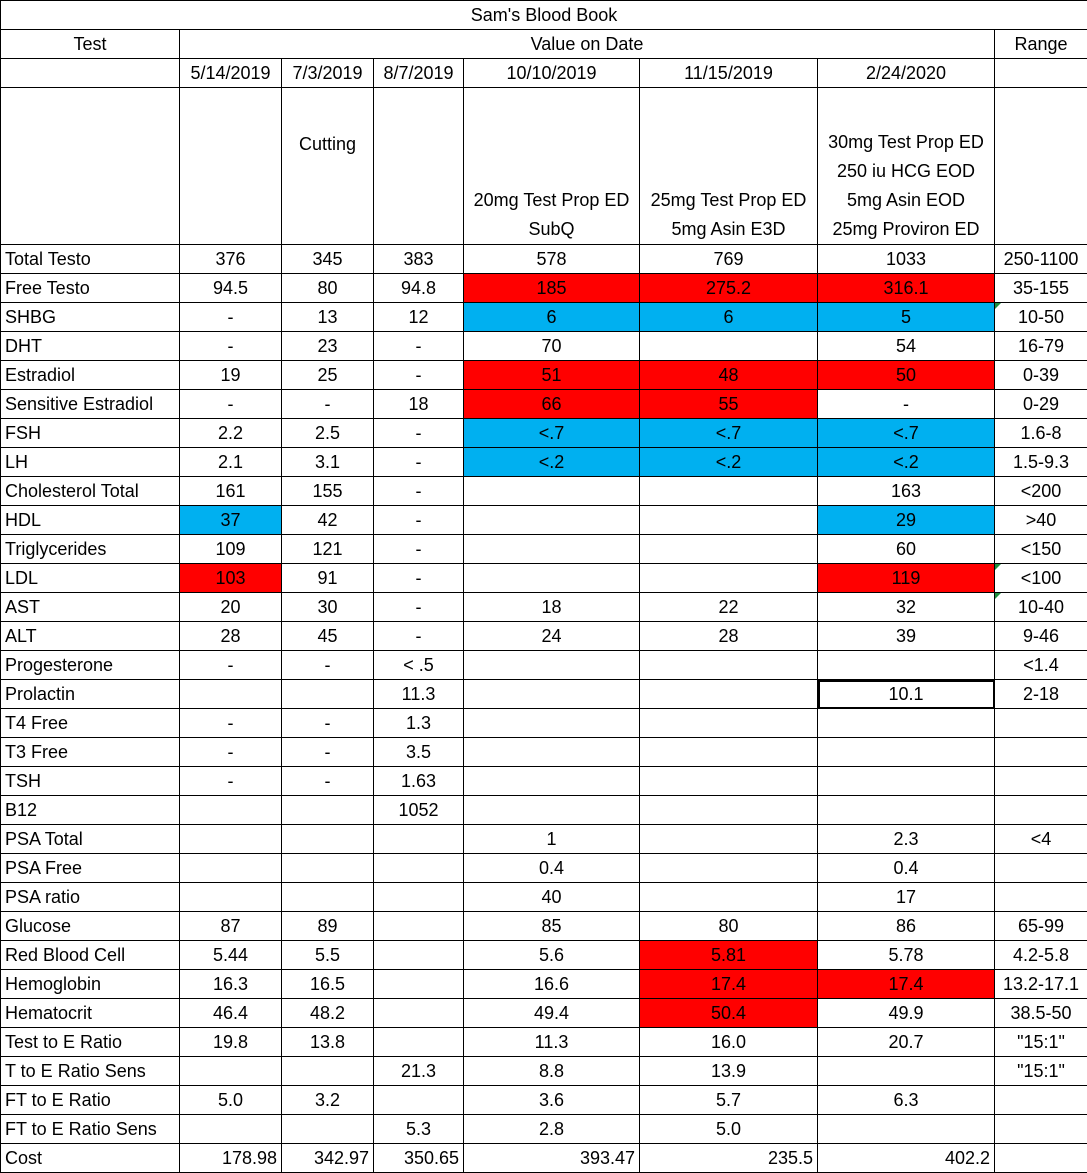 The image size is (1087, 1173). I want to click on value-cell: 3.1, so click(328, 462).